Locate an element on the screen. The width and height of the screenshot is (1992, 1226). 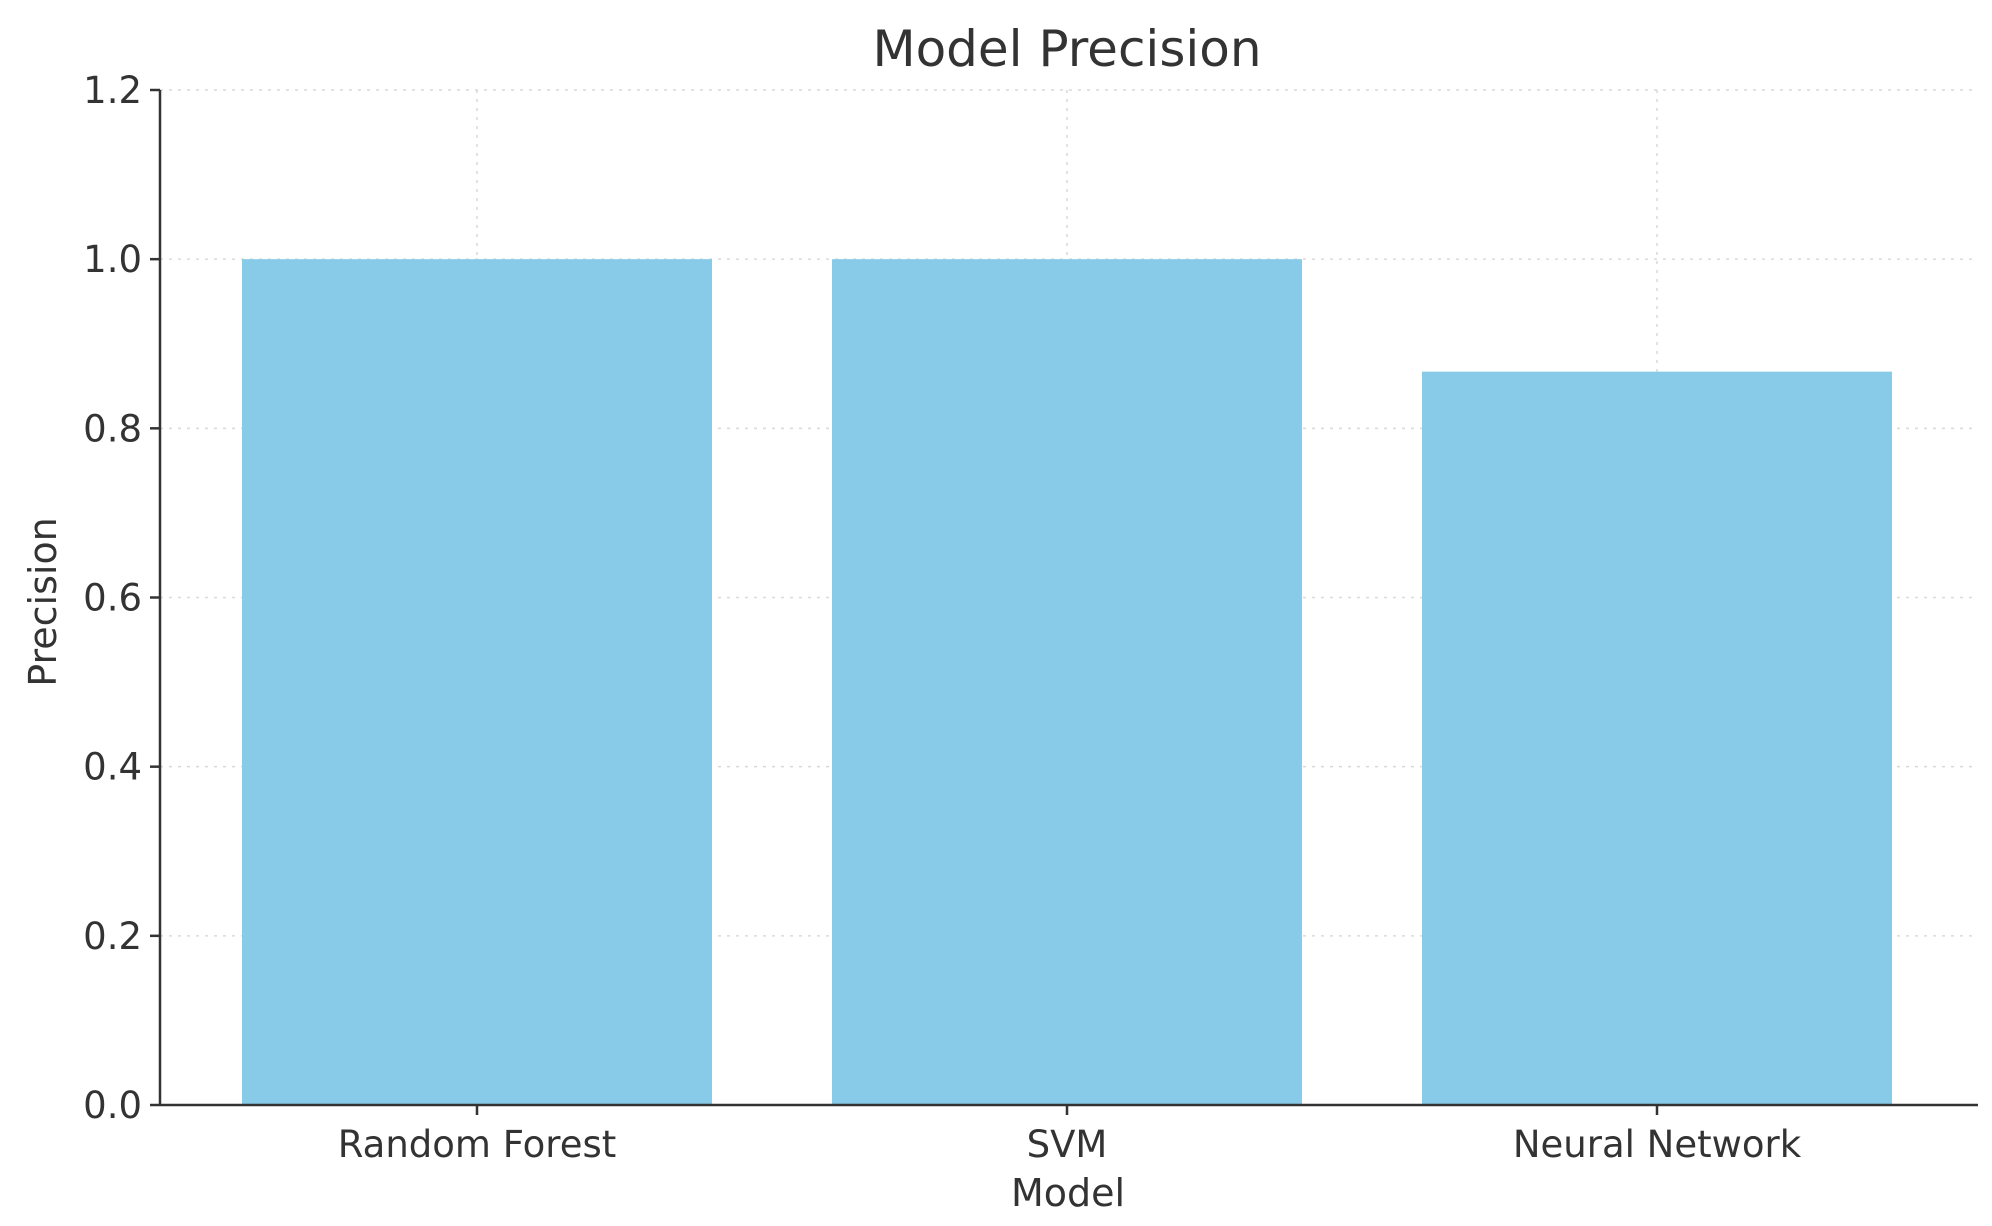
x-tick-label: SVM is located at coordinates (1067, 1144).